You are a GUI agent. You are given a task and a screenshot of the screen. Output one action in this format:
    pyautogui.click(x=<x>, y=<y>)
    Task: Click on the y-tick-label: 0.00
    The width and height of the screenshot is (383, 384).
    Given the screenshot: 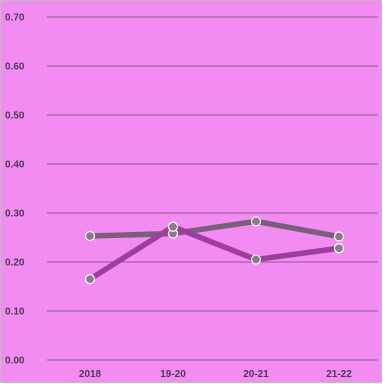 What is the action you would take?
    pyautogui.click(x=15, y=361)
    